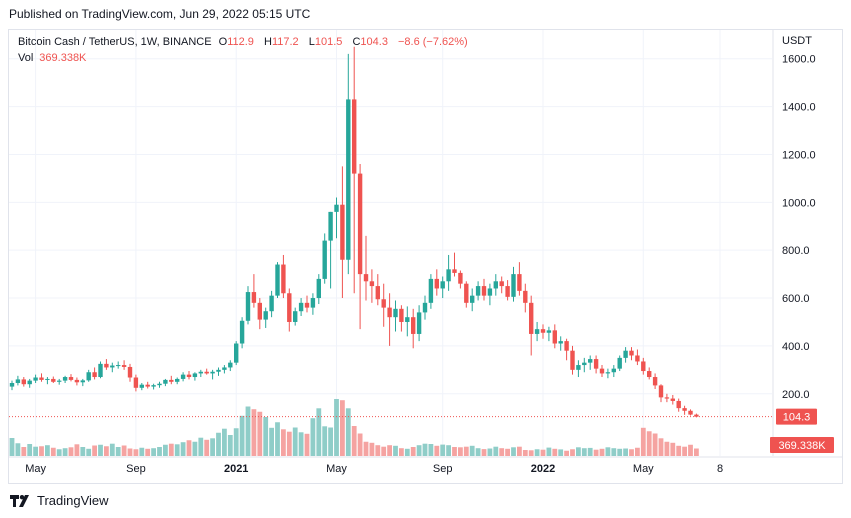 This screenshot has height=518, width=851. Describe the element at coordinates (59, 500) in the screenshot. I see `tradingview-brand: TradingView` at that location.